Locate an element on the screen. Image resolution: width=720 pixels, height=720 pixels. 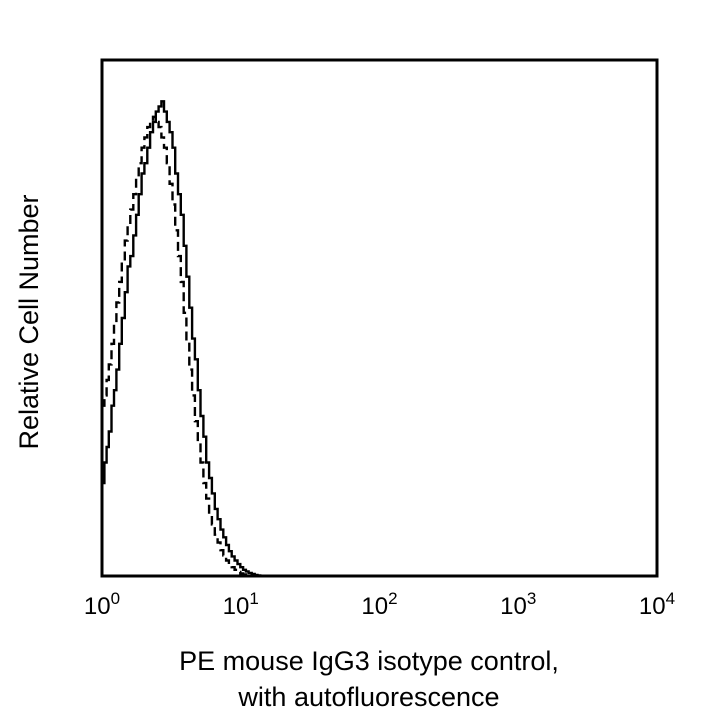
y-axis-title: Relative Cell Number is located at coordinates (29, 321).